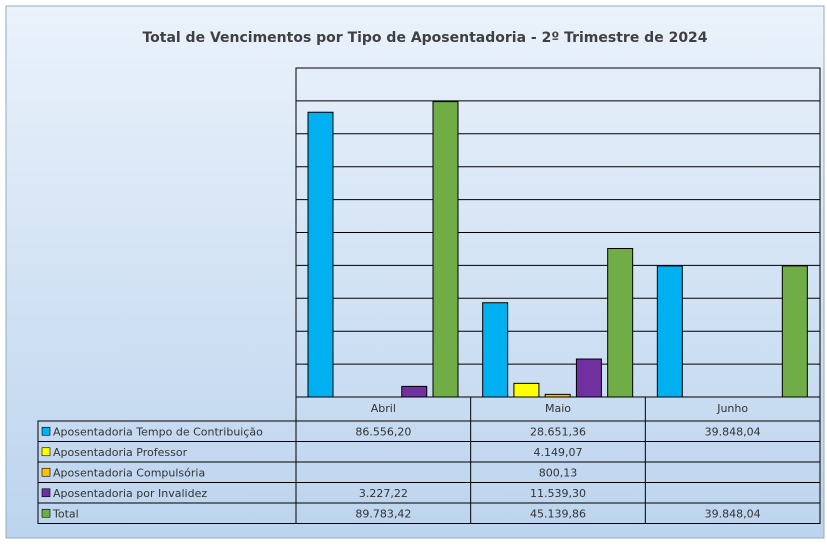  Describe the element at coordinates (558, 452) in the screenshot. I see `table-value: 4.149,07` at that location.